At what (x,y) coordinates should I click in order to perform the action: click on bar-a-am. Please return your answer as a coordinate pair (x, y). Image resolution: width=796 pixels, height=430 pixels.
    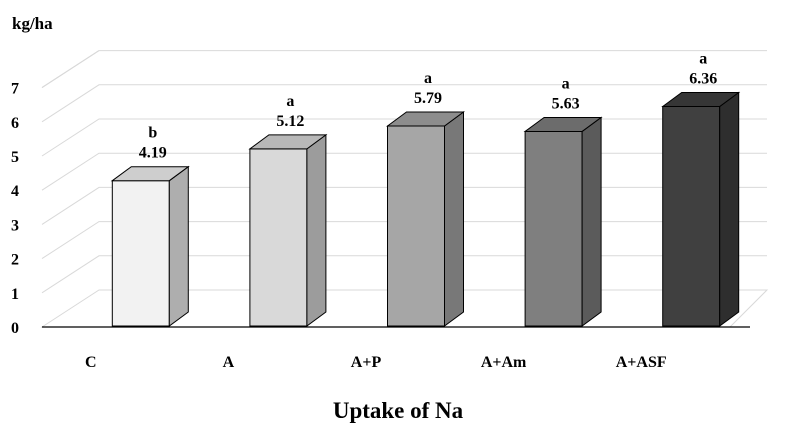
    Looking at the image, I should click on (553, 228).